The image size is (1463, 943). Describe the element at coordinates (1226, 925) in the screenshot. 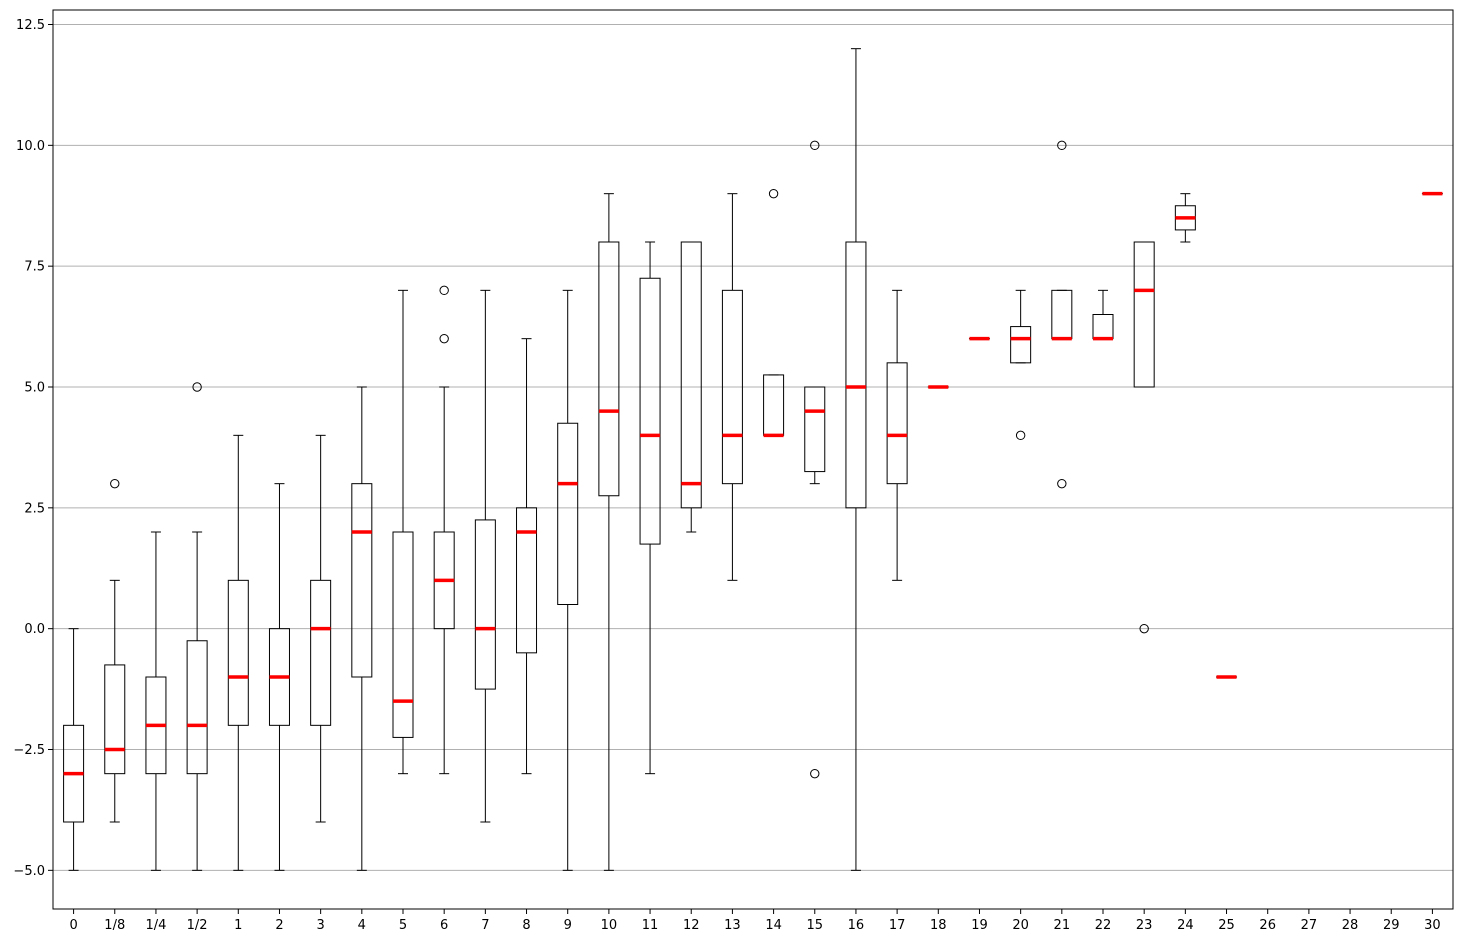

I see `x-tick-label: 25` at that location.